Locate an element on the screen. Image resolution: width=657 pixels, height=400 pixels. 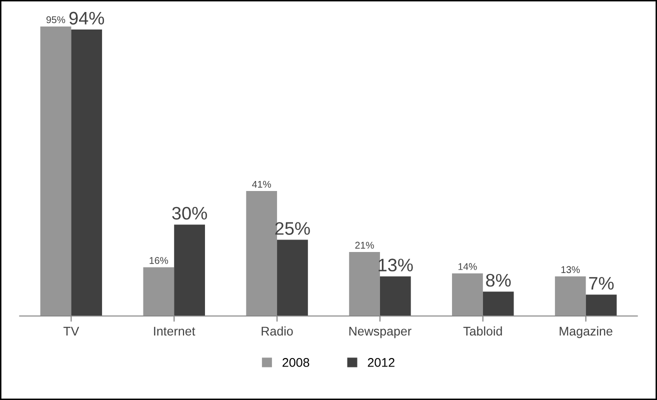
data-label: 95% is located at coordinates (56, 20).